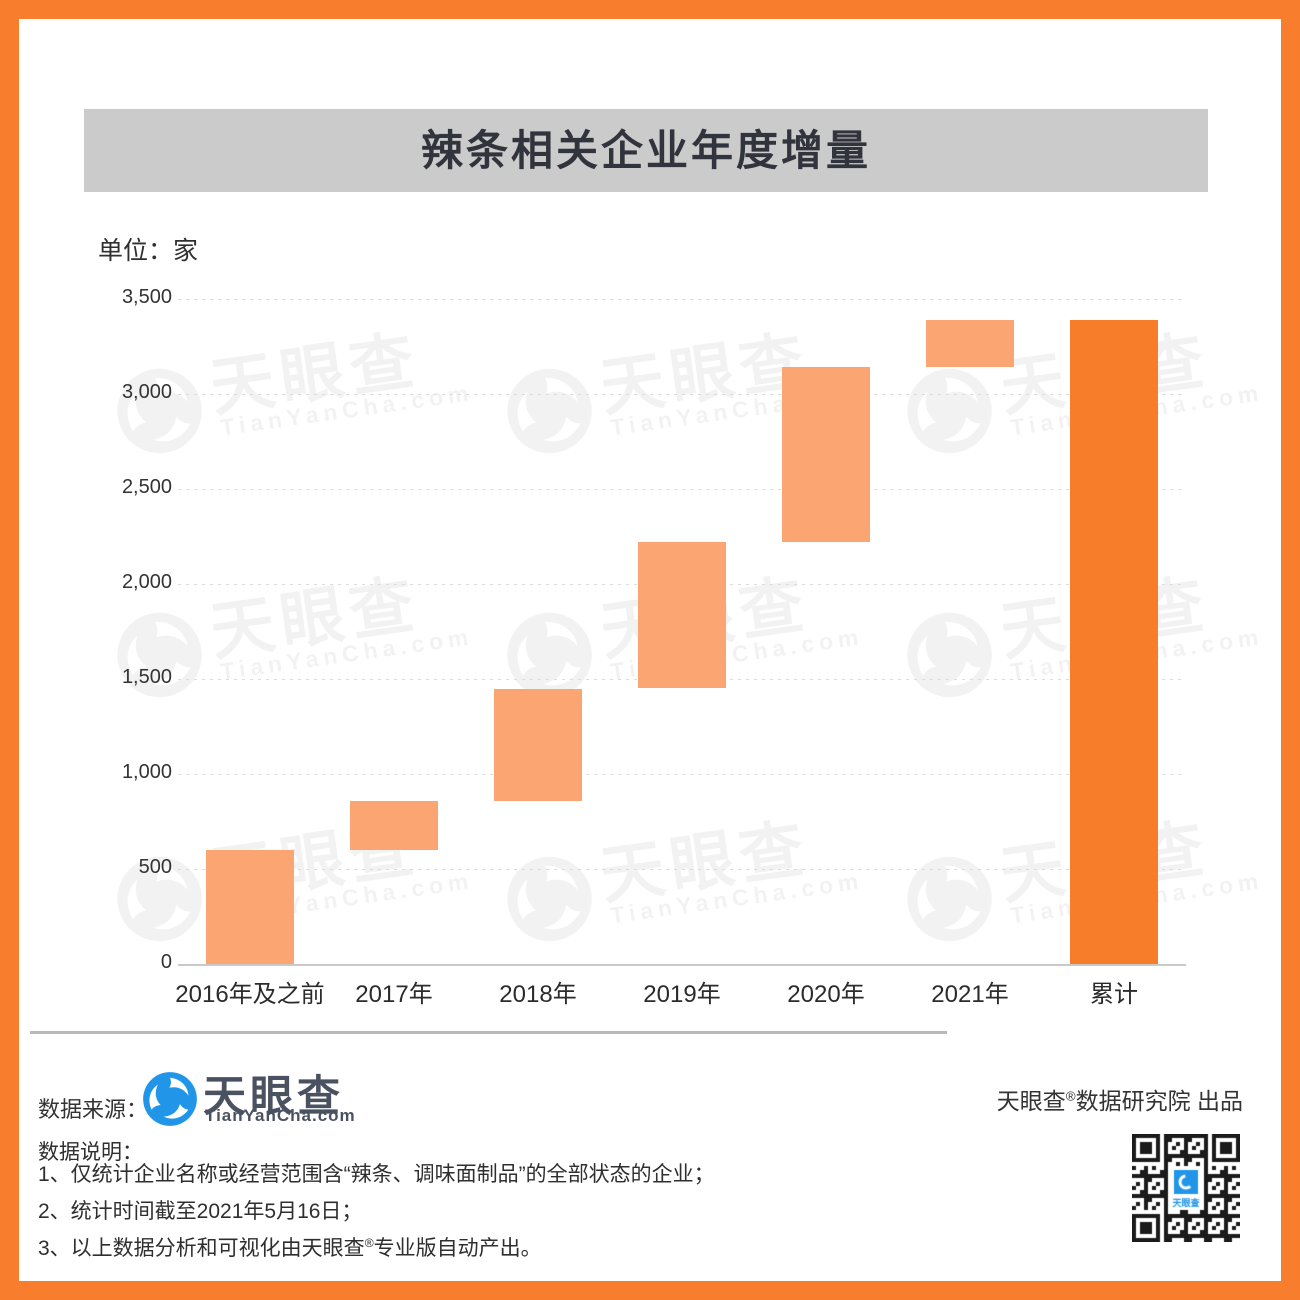  What do you see at coordinates (1114, 994) in the screenshot?
I see `x-tick-label-累计: 累计` at bounding box center [1114, 994].